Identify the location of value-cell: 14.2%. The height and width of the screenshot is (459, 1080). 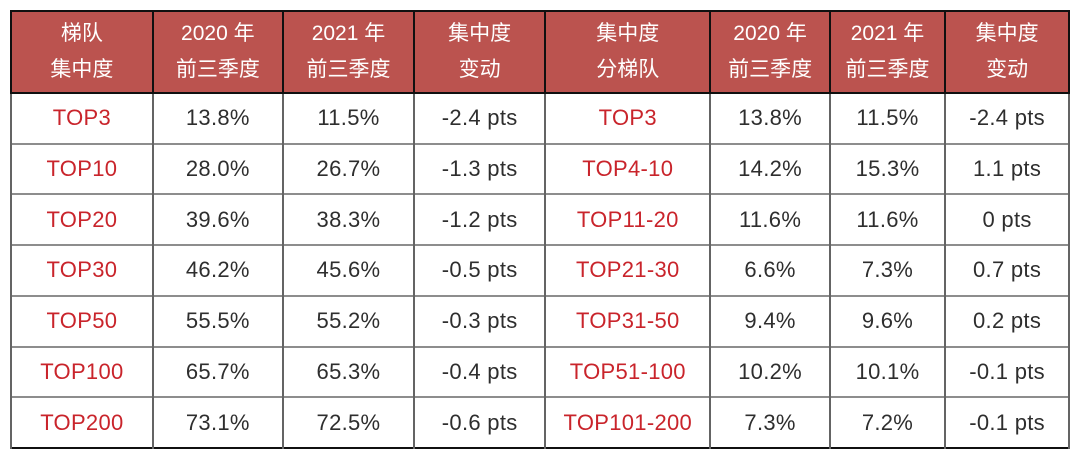
(770, 168).